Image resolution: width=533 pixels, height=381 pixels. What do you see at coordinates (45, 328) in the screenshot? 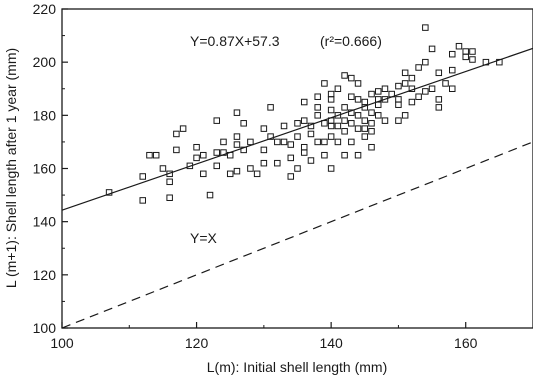
I see `y-tick-label: 100` at bounding box center [45, 328].